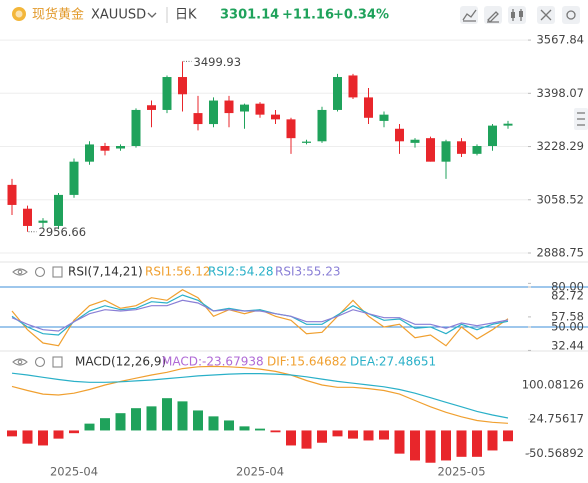 The width and height of the screenshot is (588, 483). I want to click on y-tick-label: 2888.75, so click(560, 252).